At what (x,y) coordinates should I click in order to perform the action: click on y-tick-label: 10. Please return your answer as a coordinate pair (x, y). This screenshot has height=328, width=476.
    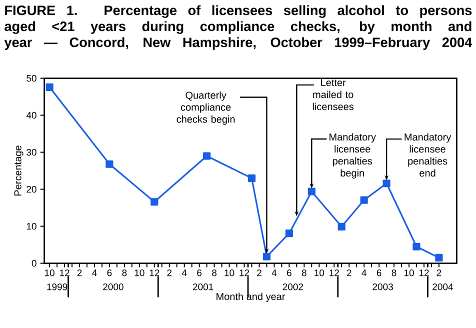
    Looking at the image, I should click on (31, 226).